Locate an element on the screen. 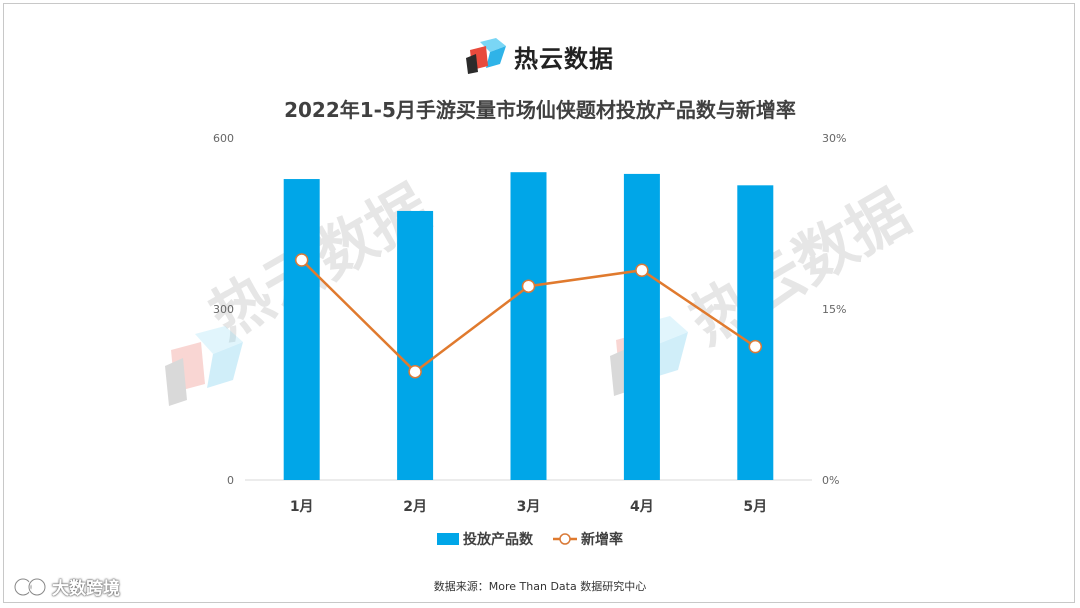 The height and width of the screenshot is (608, 1080). corner-brand: 大数跨境 is located at coordinates (67, 586).